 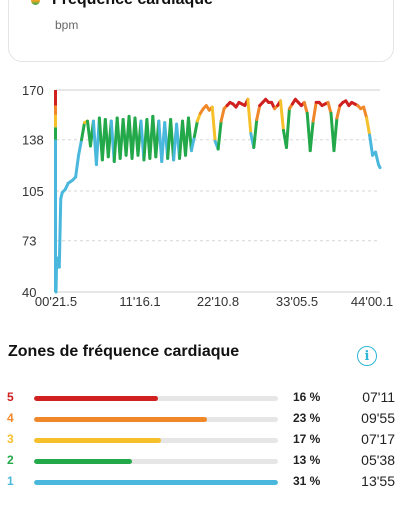 What do you see at coordinates (306, 460) in the screenshot?
I see `zone-percent: 13 %` at bounding box center [306, 460].